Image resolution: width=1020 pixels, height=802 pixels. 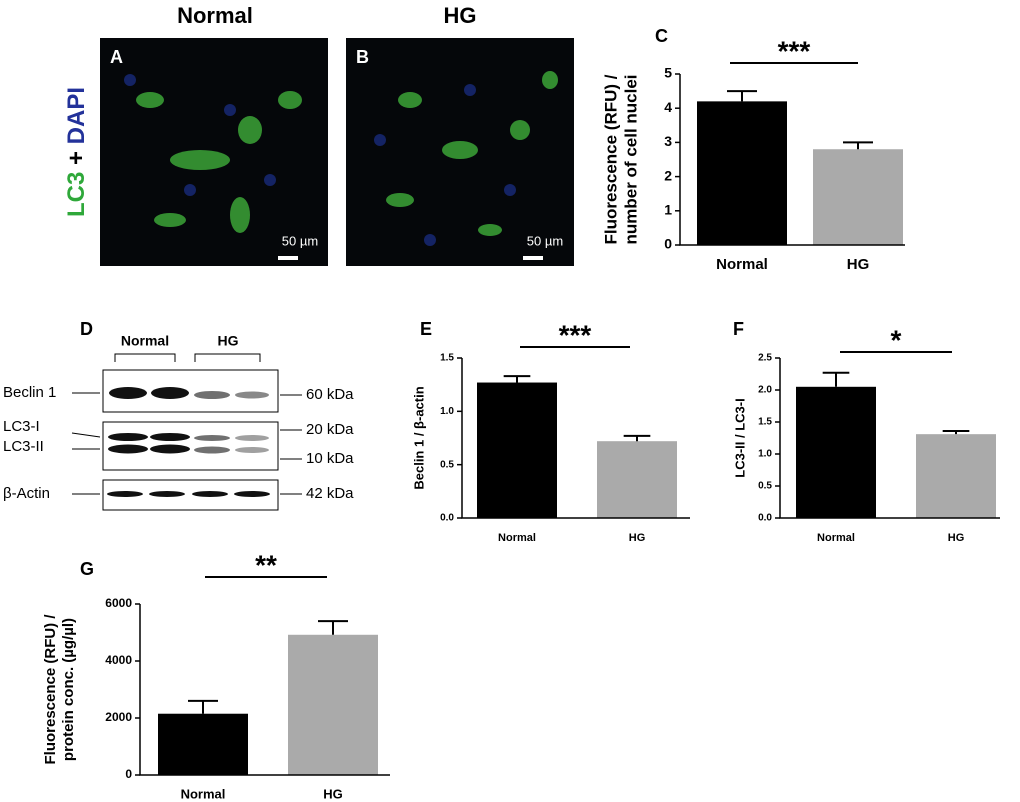 What do you see at coordinates (228, 341) in the screenshot?
I see `group-label: HG` at bounding box center [228, 341].